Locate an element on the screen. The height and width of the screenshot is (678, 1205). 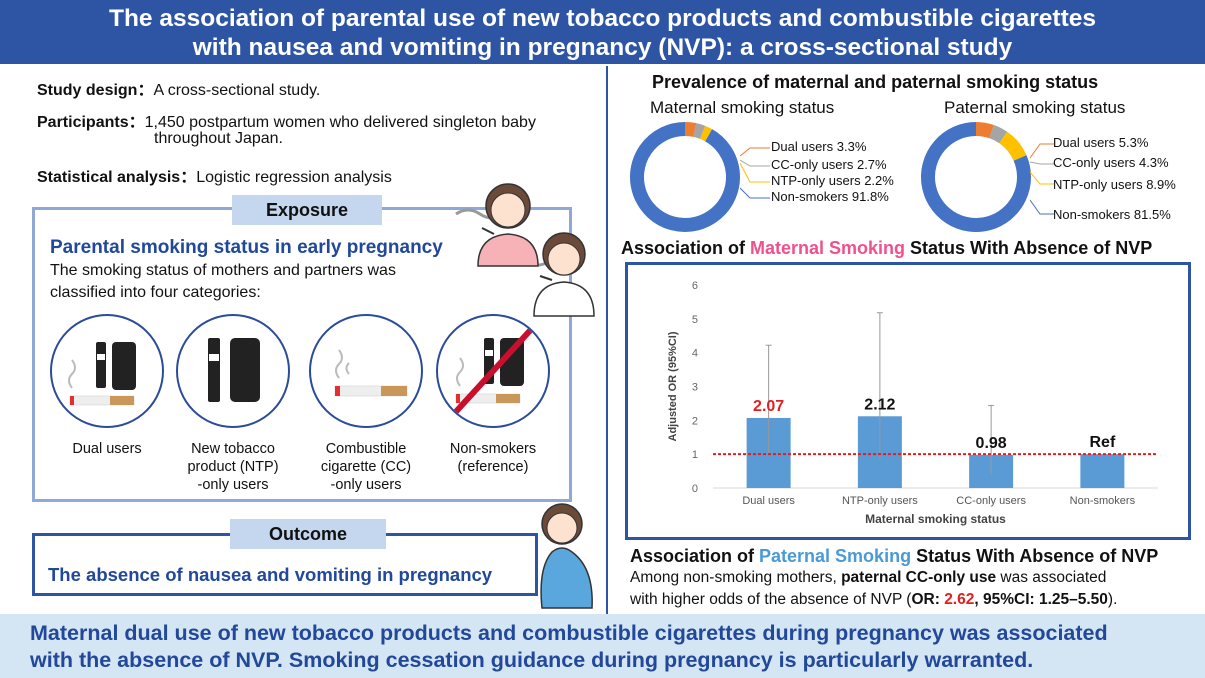
category-label-cc-line-2: cigarette (CC) is located at coordinates (366, 467).